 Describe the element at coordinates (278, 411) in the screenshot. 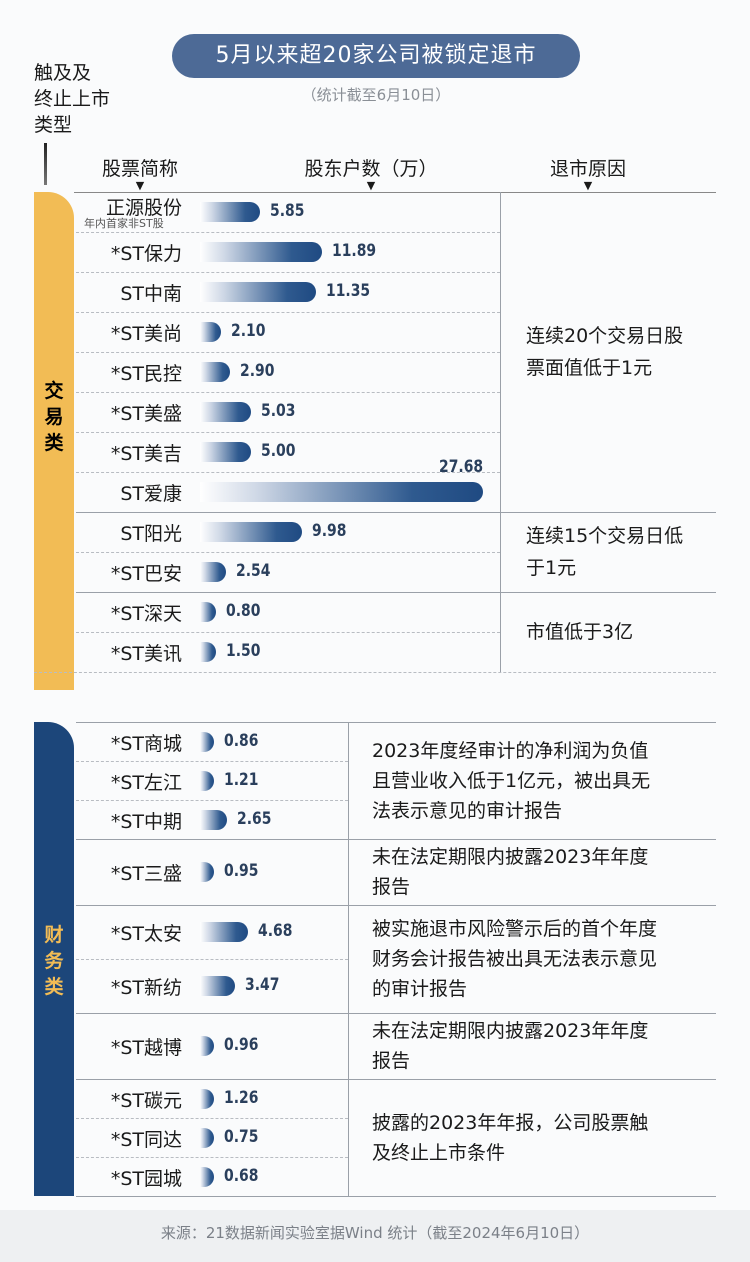

I see `holder-value: 5.03` at that location.